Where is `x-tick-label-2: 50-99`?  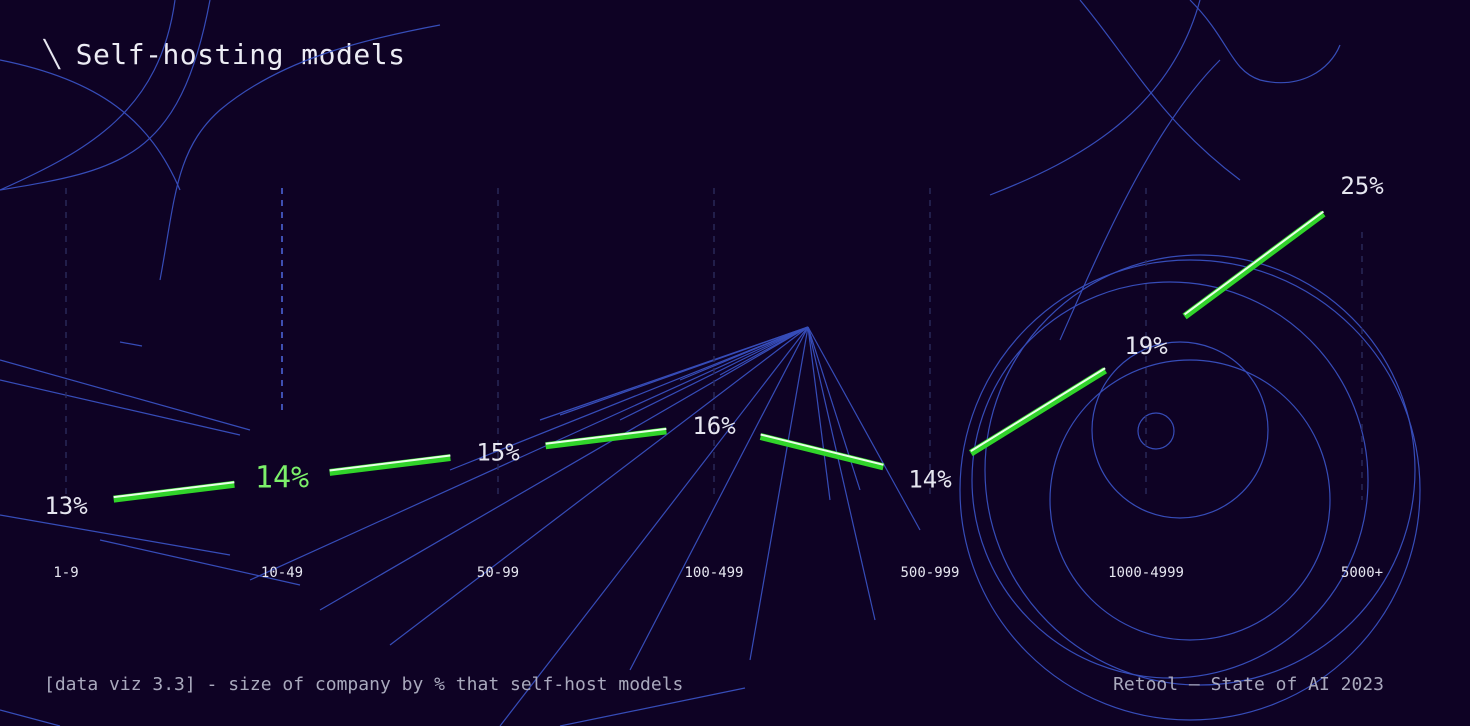 x-tick-label-2: 50-99 is located at coordinates (498, 573).